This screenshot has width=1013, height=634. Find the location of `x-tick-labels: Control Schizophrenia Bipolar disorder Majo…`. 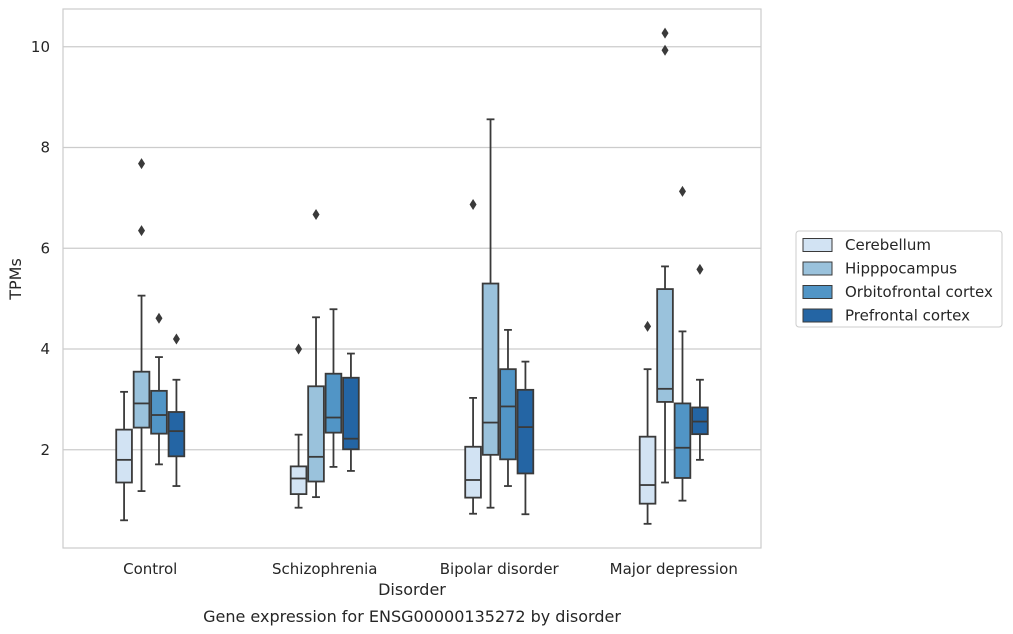

x-tick-labels: Control Schizophrenia Bipolar disorder Majo… is located at coordinates (430, 569).